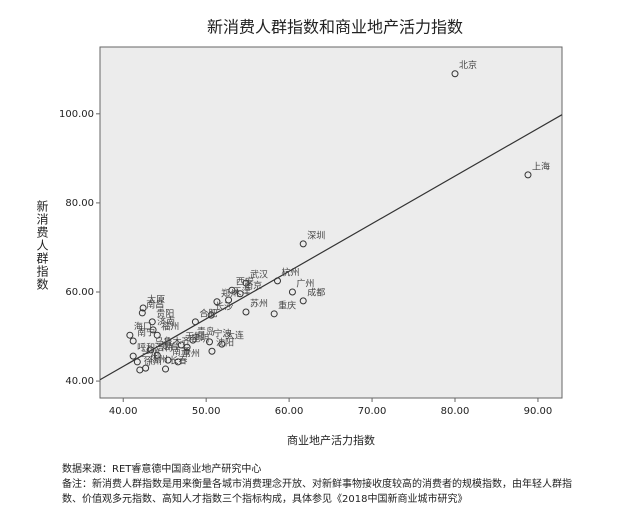 This screenshot has width=640, height=509. What do you see at coordinates (224, 307) in the screenshot?
I see `point-label: 长沙` at bounding box center [224, 307].